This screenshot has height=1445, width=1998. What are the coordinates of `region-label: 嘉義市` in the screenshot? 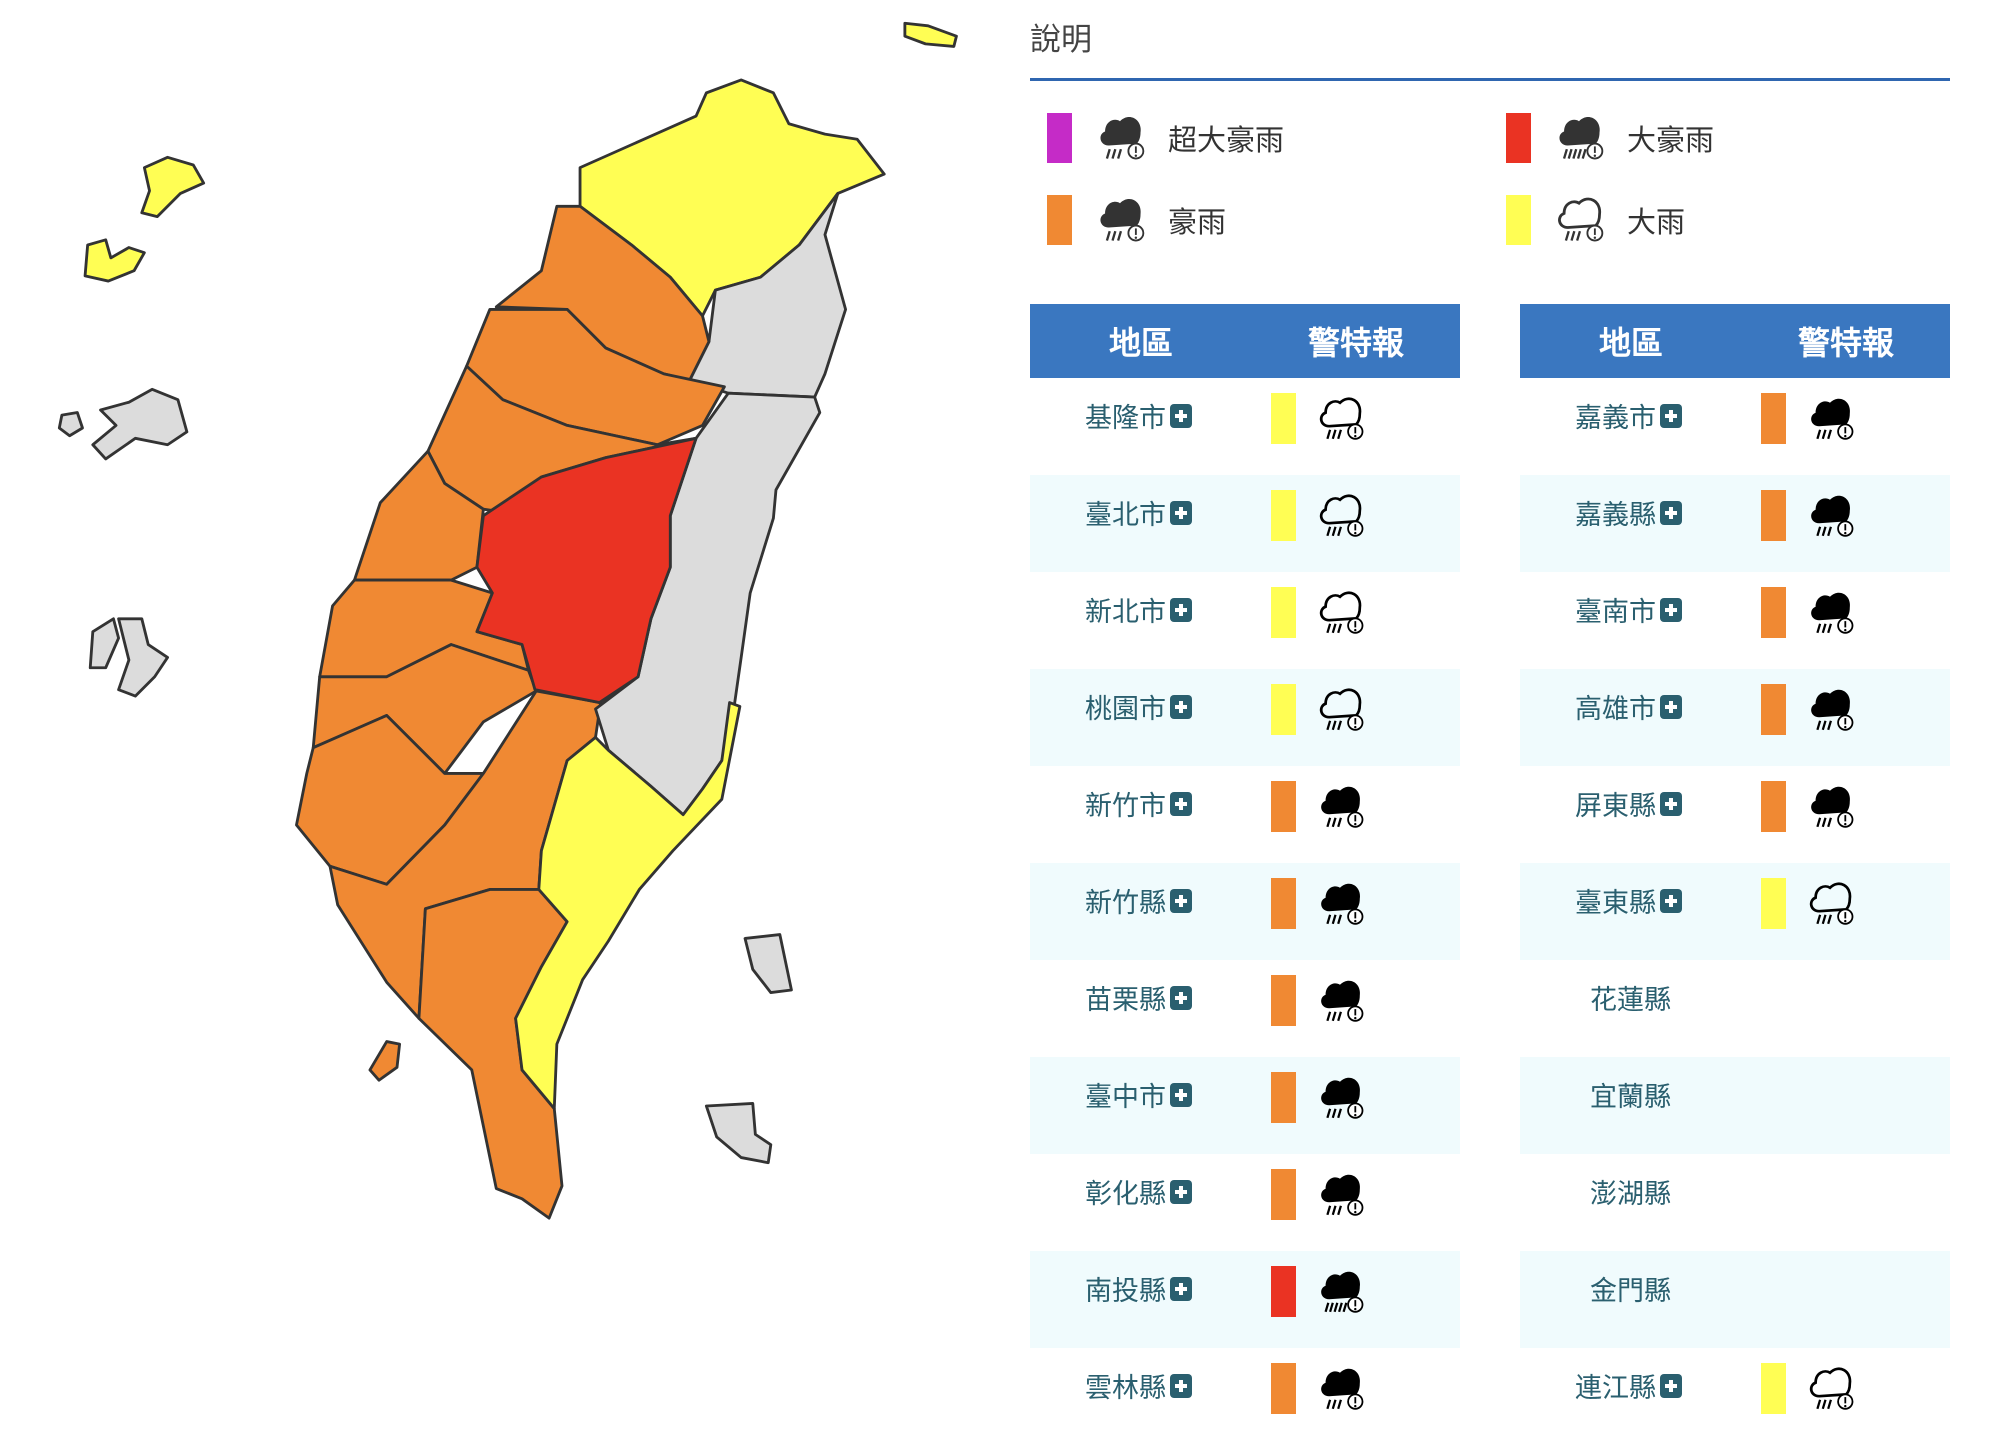 It's located at (1615, 418).